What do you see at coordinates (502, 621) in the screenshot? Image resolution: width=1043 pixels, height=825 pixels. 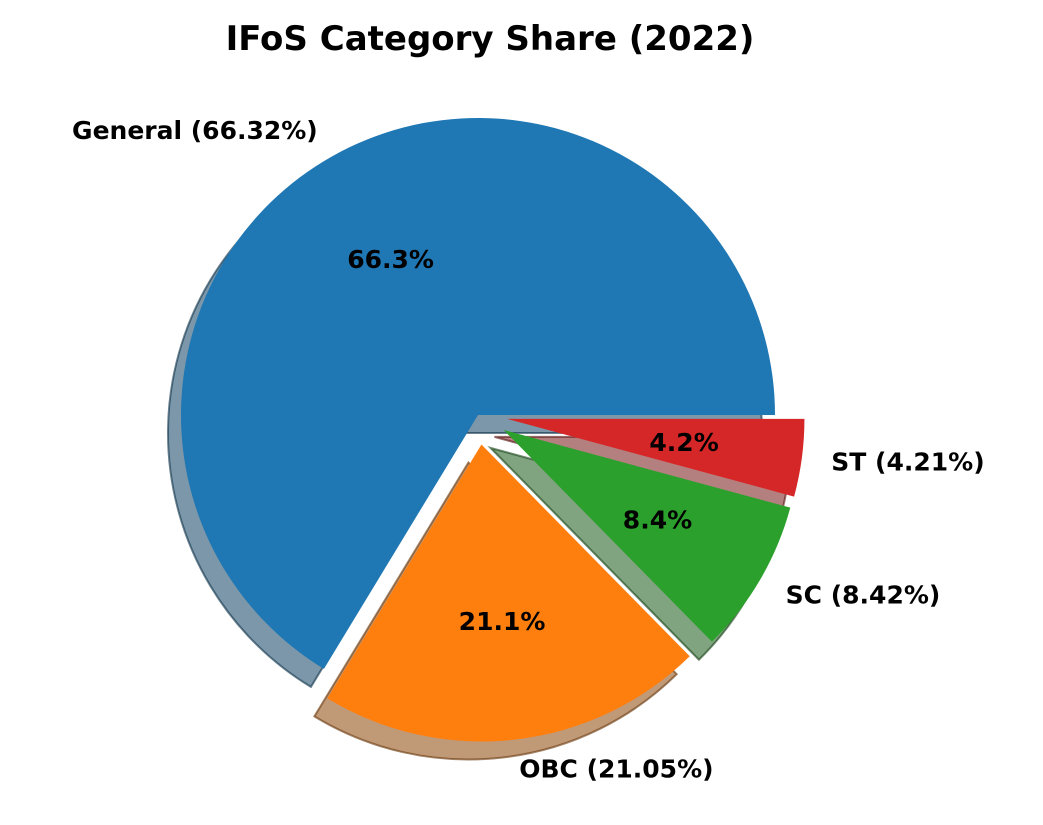 I see `pct-label-obc: 21.1%` at bounding box center [502, 621].